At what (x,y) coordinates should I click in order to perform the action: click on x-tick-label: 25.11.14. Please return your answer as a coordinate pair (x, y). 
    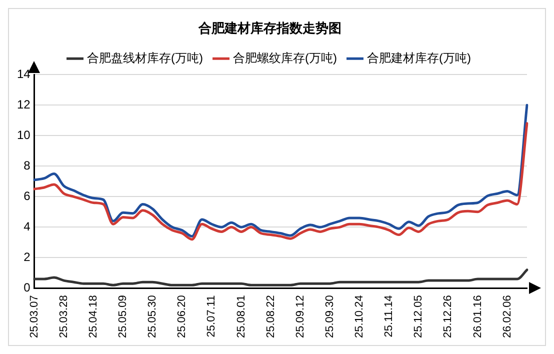
    Looking at the image, I should click on (389, 316).